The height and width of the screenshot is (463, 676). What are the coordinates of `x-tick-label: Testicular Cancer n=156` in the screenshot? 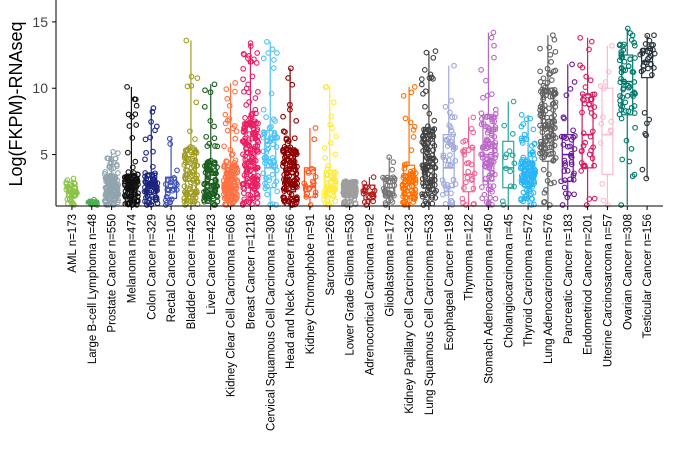 It's located at (648, 276).